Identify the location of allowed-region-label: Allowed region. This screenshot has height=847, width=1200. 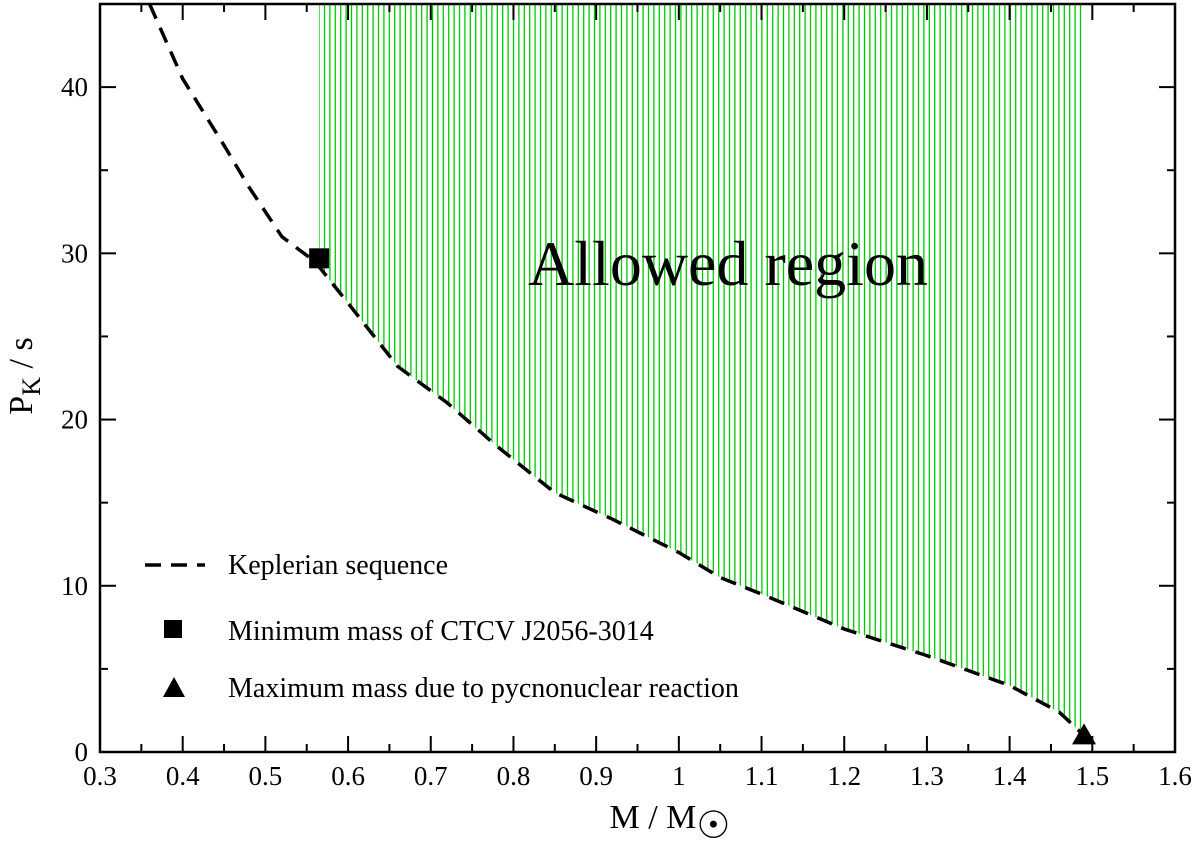
(728, 263).